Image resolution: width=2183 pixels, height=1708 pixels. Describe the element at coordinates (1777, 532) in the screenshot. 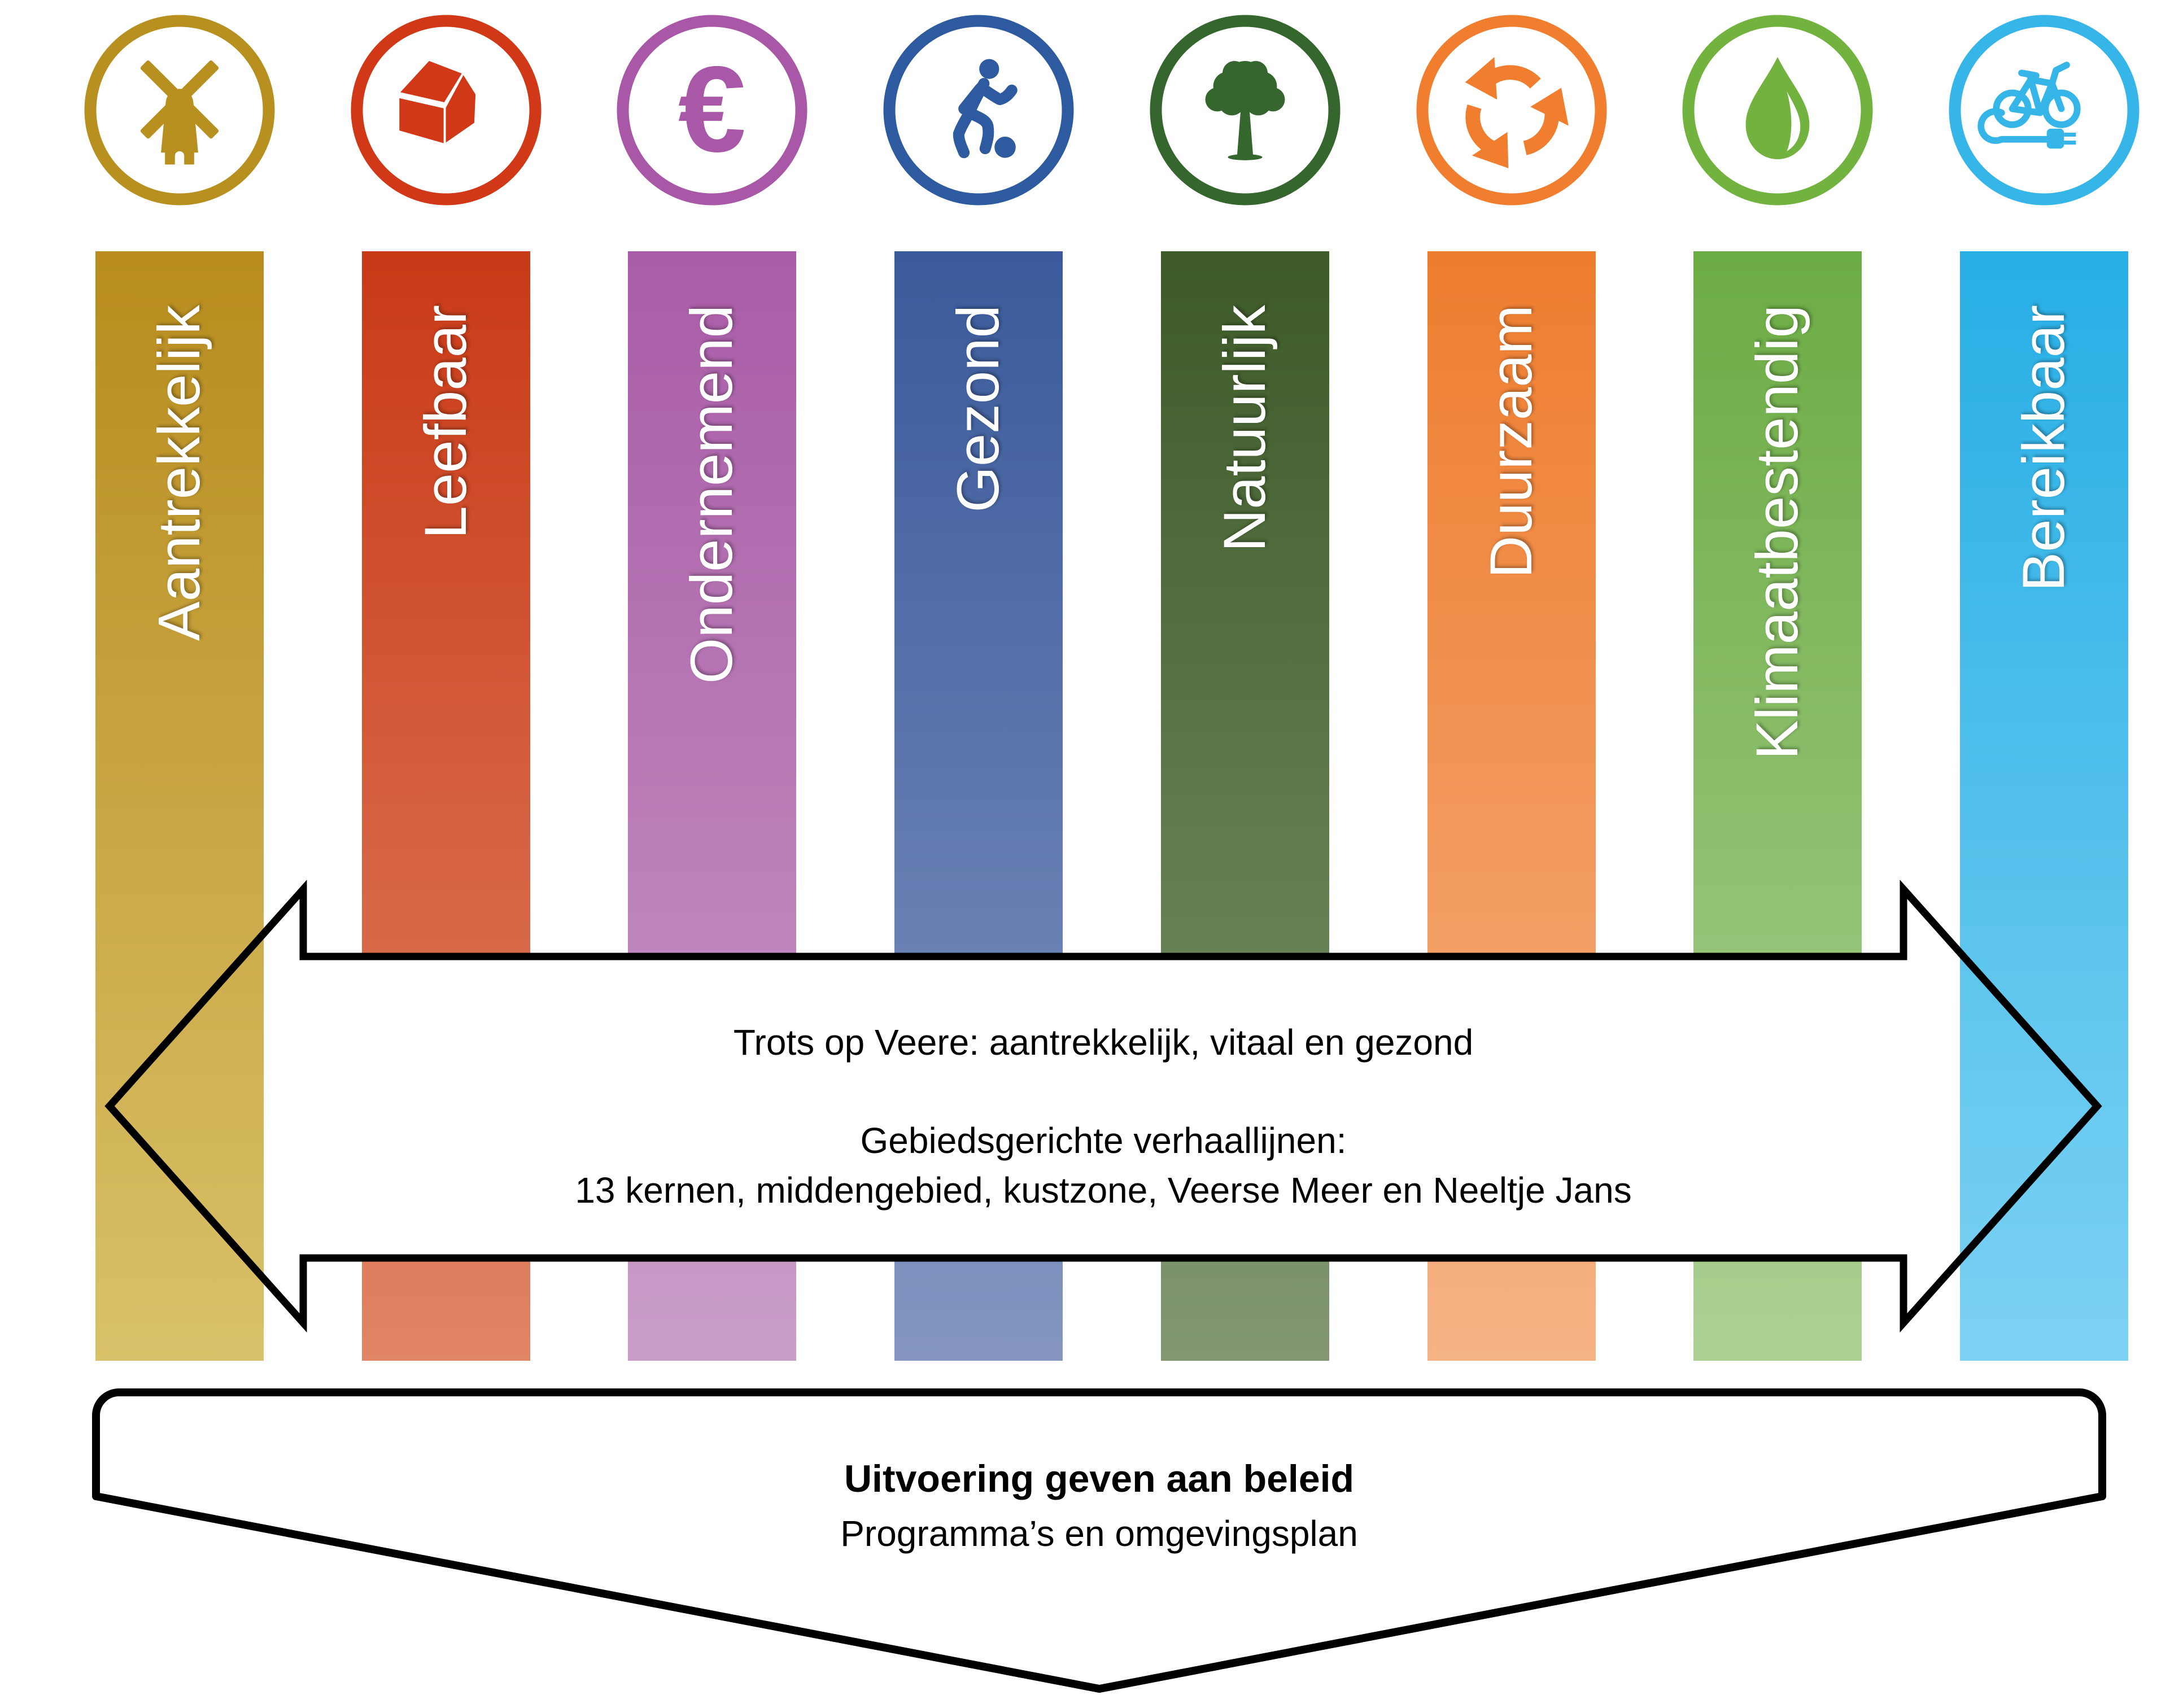

I see `pillar-label: Klimaatbestendig` at that location.